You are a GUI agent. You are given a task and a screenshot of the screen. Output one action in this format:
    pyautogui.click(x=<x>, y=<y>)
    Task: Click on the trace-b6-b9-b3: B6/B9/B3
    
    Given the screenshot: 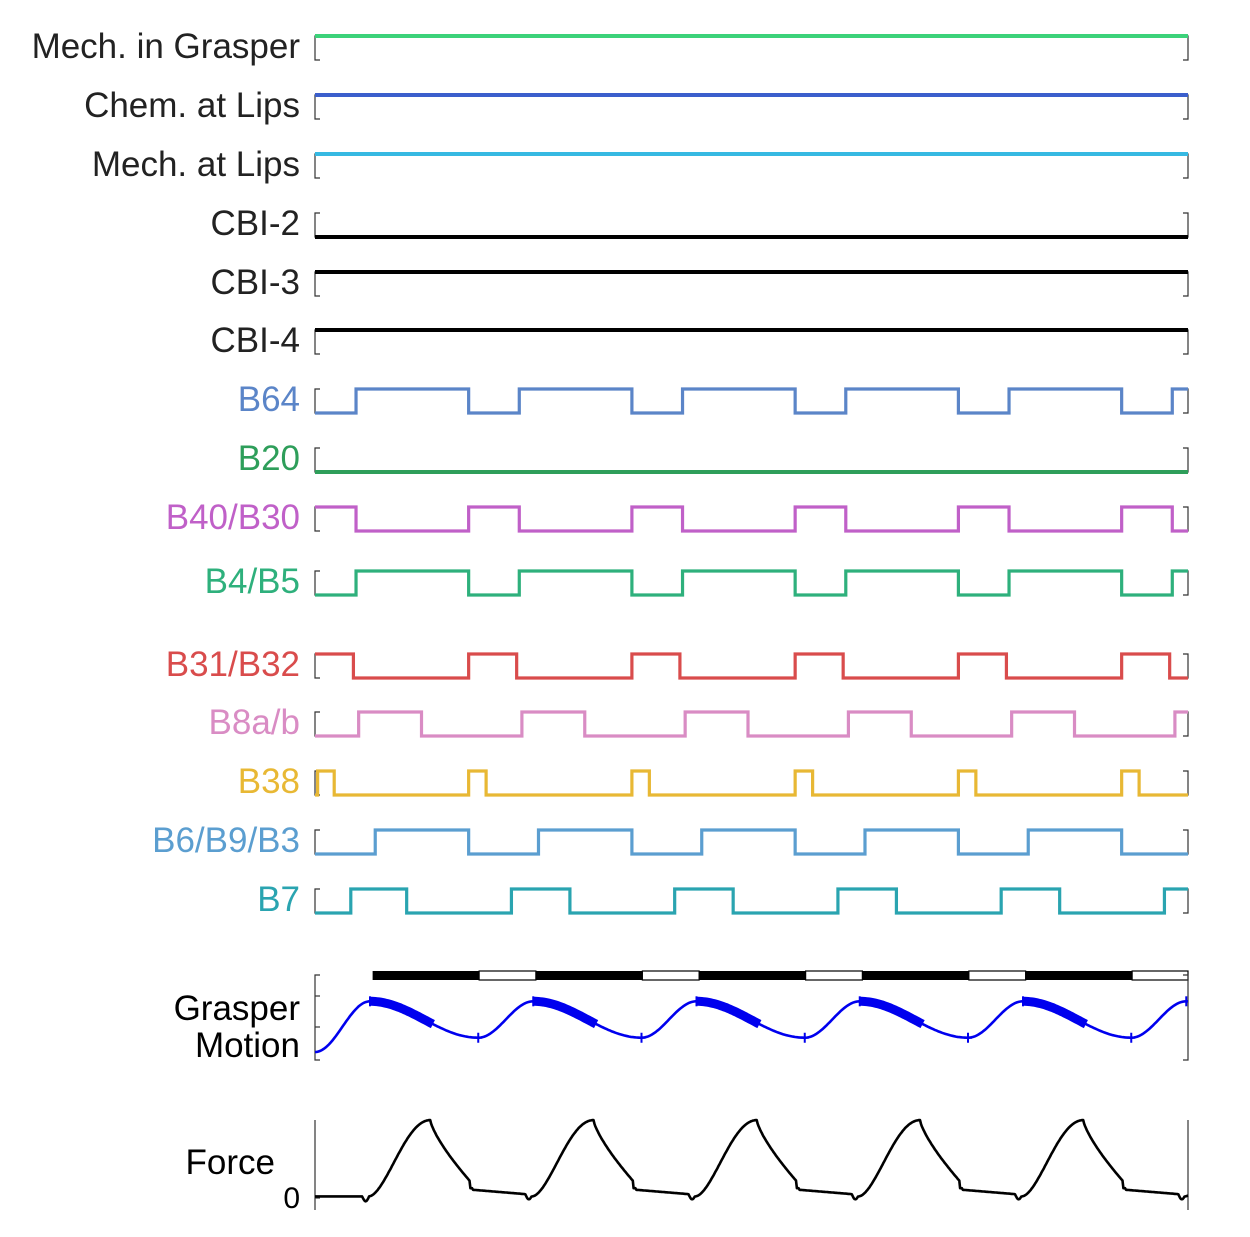 What is the action you would take?
    pyautogui.click(x=670, y=840)
    